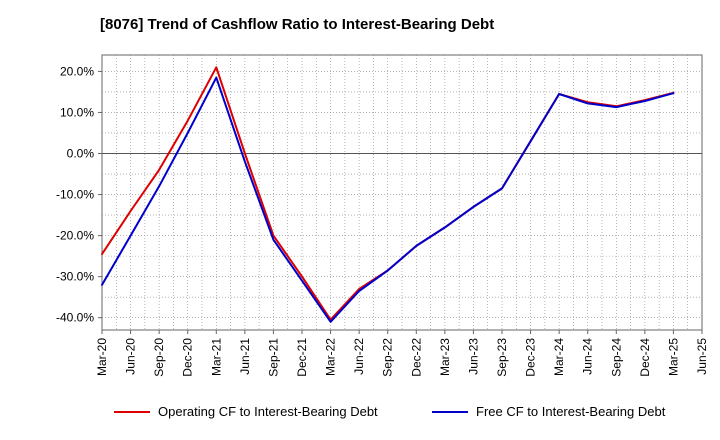  I want to click on legend-label-free: Free CF to Interest-Bearing Debt, so click(571, 411).